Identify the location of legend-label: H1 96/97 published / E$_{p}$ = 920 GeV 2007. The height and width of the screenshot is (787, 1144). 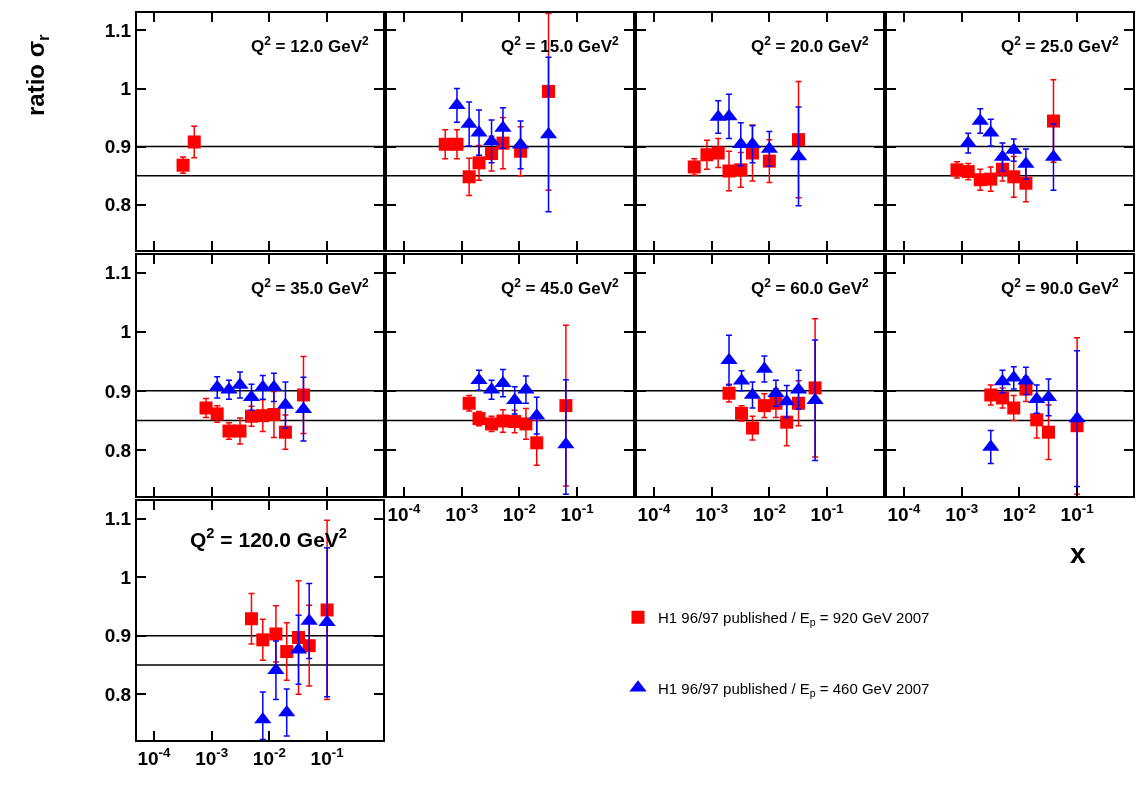
(794, 619).